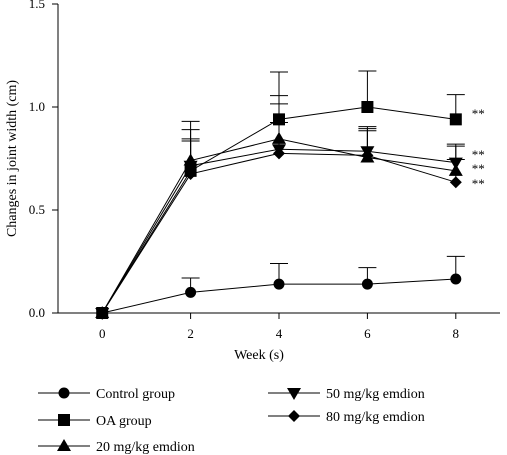  I want to click on y-tick-label: 1.5, so click(37, 5).